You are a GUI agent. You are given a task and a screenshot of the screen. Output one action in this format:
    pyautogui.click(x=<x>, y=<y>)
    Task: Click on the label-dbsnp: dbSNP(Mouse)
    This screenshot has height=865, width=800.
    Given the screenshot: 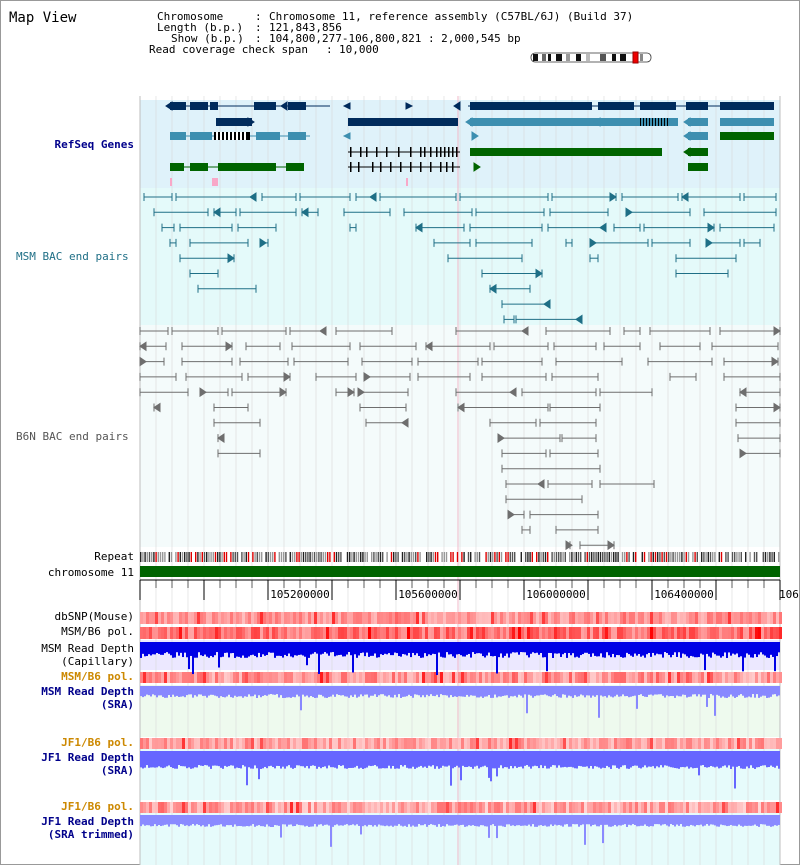 What is the action you would take?
    pyautogui.click(x=94, y=616)
    